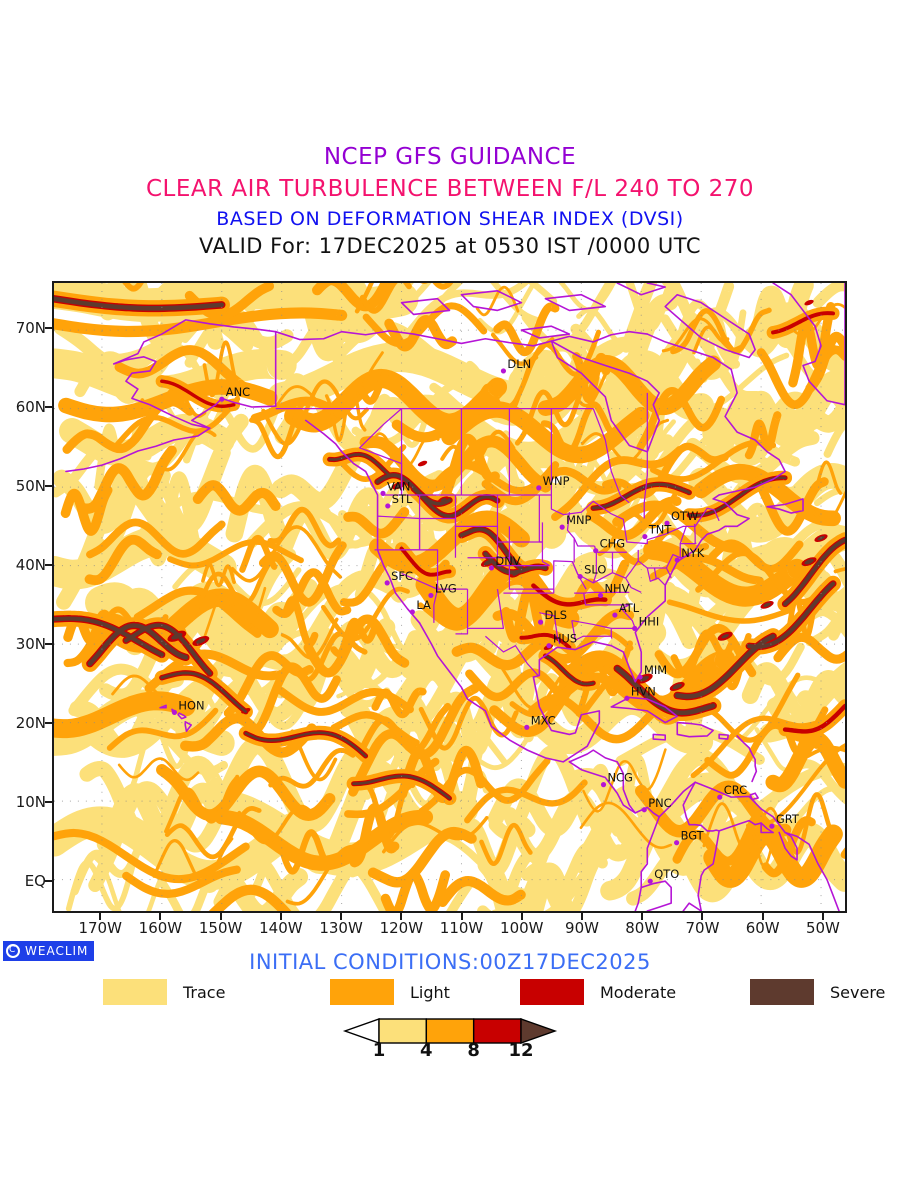 The height and width of the screenshot is (1200, 900). I want to click on lon-tick-label: 90W, so click(582, 928).